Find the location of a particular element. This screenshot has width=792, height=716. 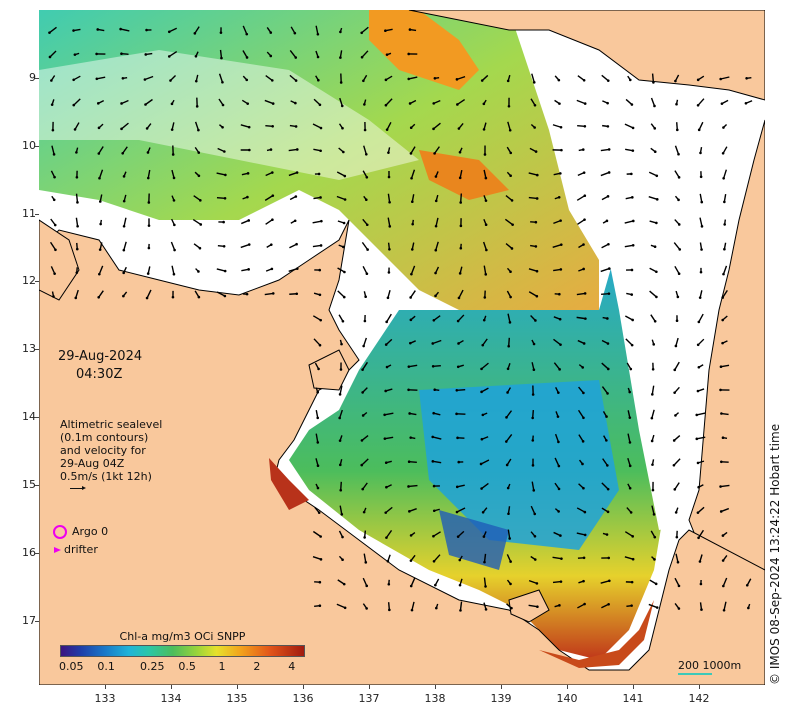

lon-tick-label: 134 is located at coordinates (171, 698).